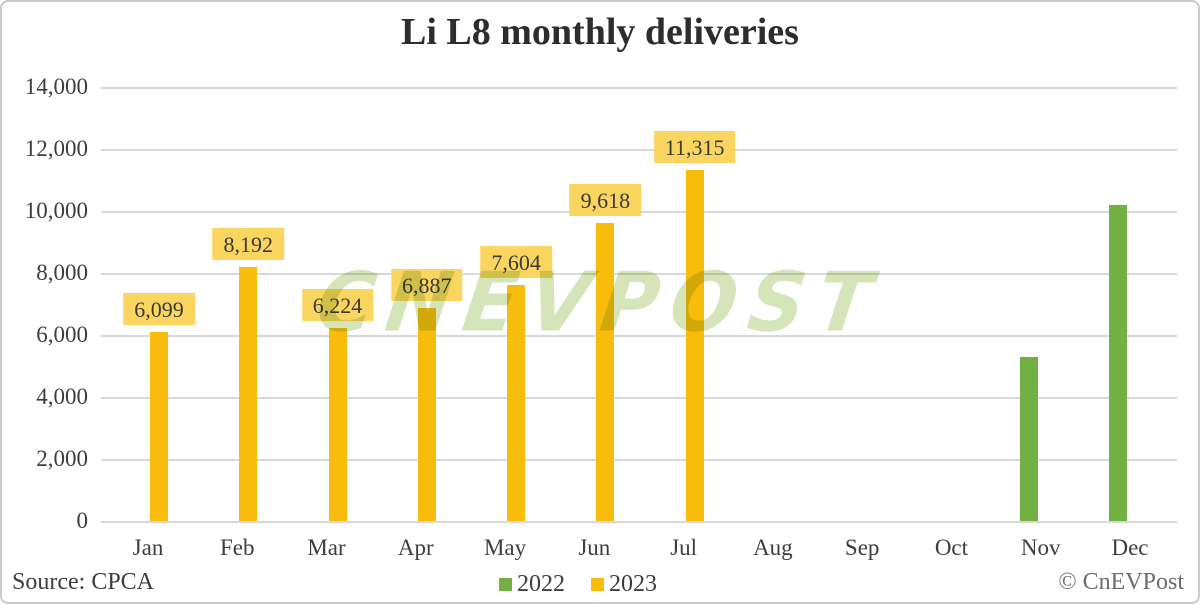 This screenshot has height=604, width=1200. Describe the element at coordinates (56, 148) in the screenshot. I see `y-axis-tick-label: 12,000` at that location.